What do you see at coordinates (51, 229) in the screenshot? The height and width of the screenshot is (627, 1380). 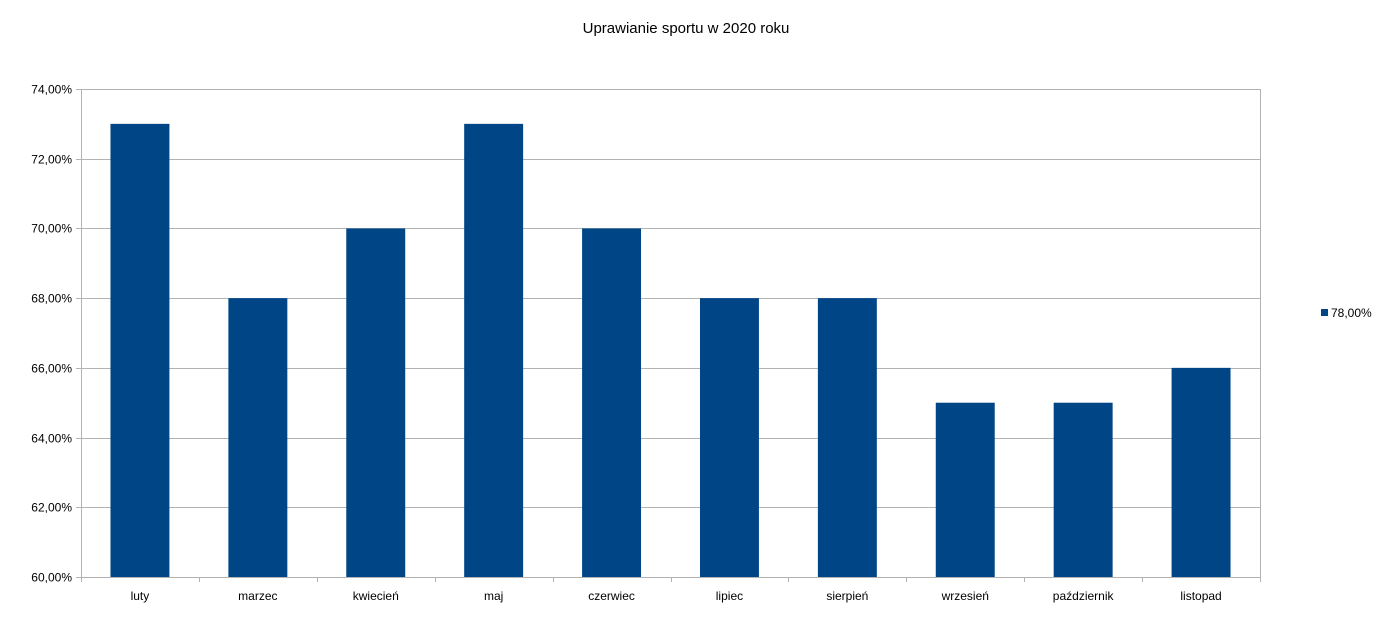 I see `y-tick-label: 70,00%` at bounding box center [51, 229].